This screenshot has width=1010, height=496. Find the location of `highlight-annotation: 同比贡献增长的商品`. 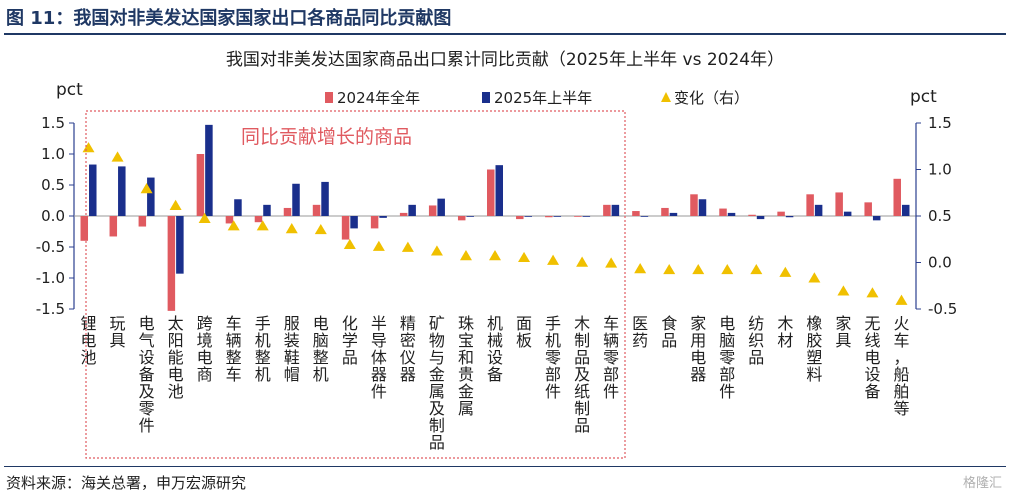

highlight-annotation: 同比贡献增长的商品 is located at coordinates (326, 137).